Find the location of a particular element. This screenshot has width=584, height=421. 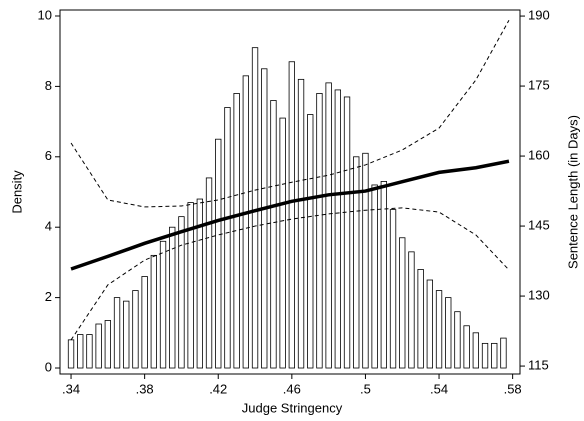

y2-axis-label: Sentence Length (in Days) is located at coordinates (572, 192).